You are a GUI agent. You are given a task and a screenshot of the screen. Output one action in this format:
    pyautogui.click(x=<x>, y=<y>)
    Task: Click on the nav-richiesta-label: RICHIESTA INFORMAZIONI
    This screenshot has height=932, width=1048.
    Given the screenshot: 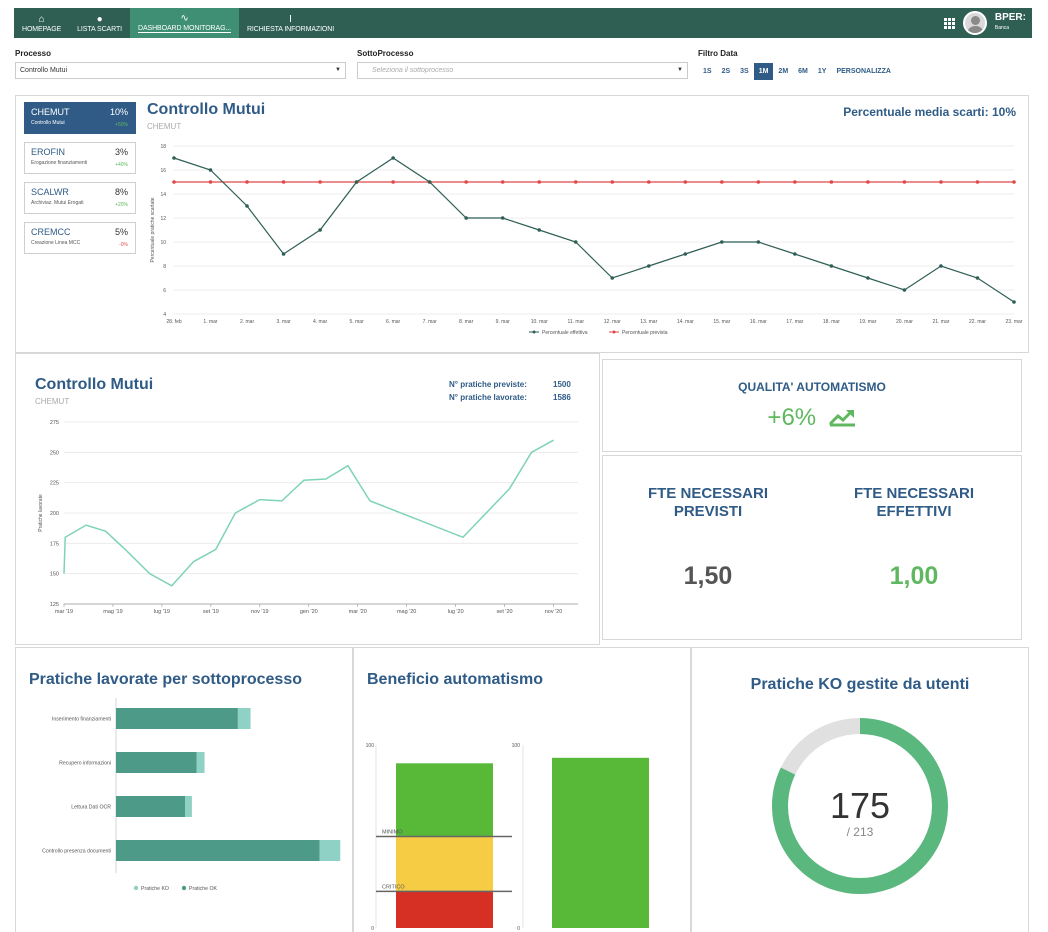 What is the action you would take?
    pyautogui.click(x=290, y=29)
    